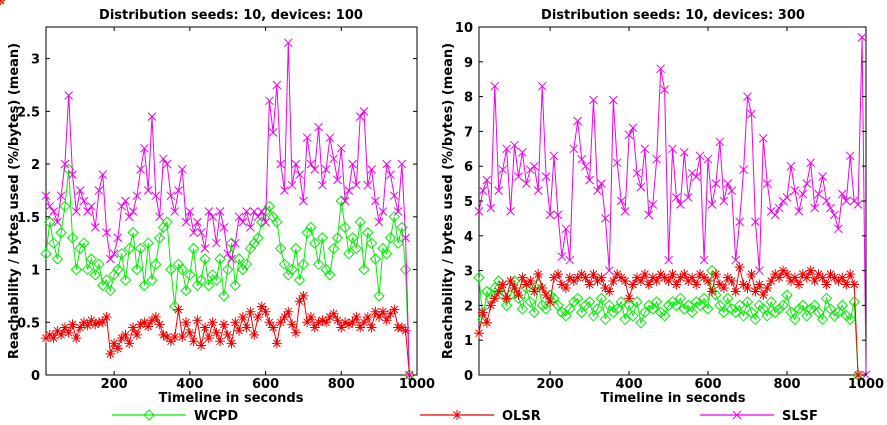 The width and height of the screenshot is (887, 425). I want to click on series-line-wcpd, so click(668, 323).